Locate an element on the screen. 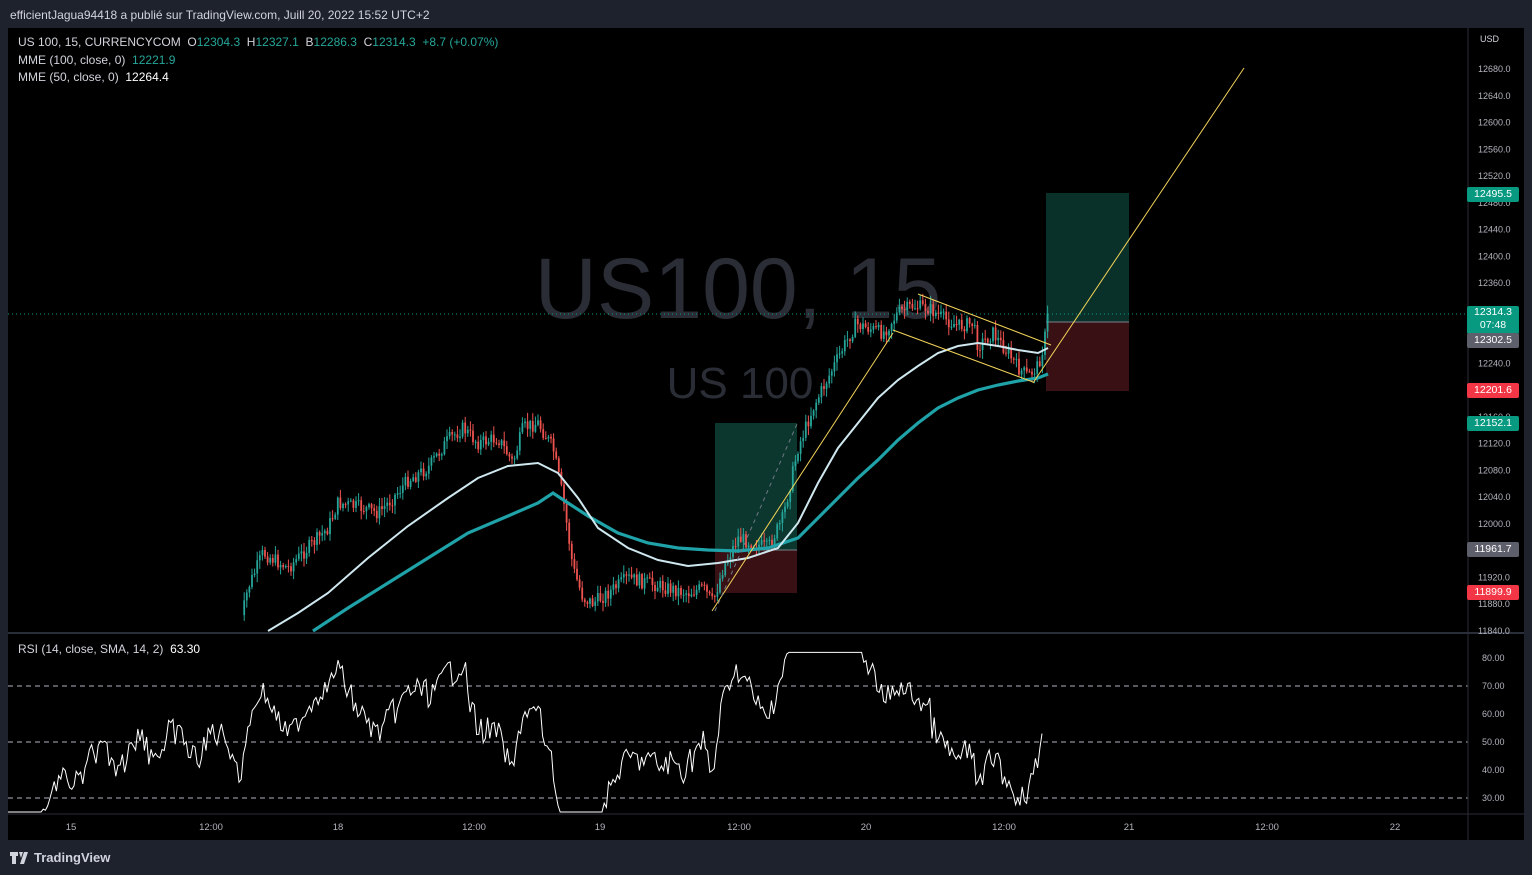  time-tick-label: 21 is located at coordinates (1129, 827).